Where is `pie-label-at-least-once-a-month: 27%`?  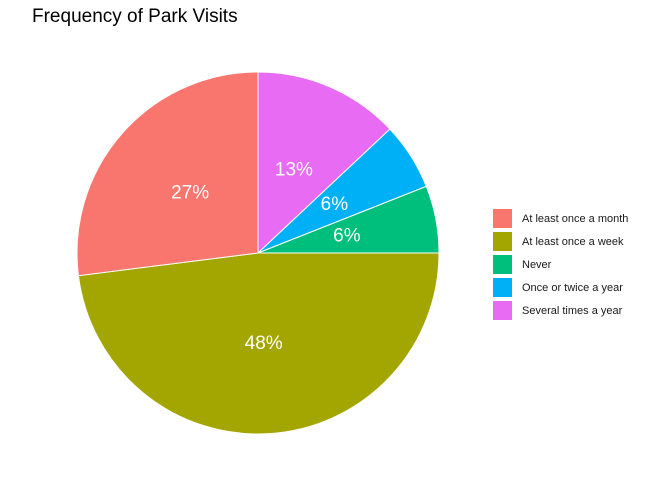 pie-label-at-least-once-a-month: 27% is located at coordinates (190, 193).